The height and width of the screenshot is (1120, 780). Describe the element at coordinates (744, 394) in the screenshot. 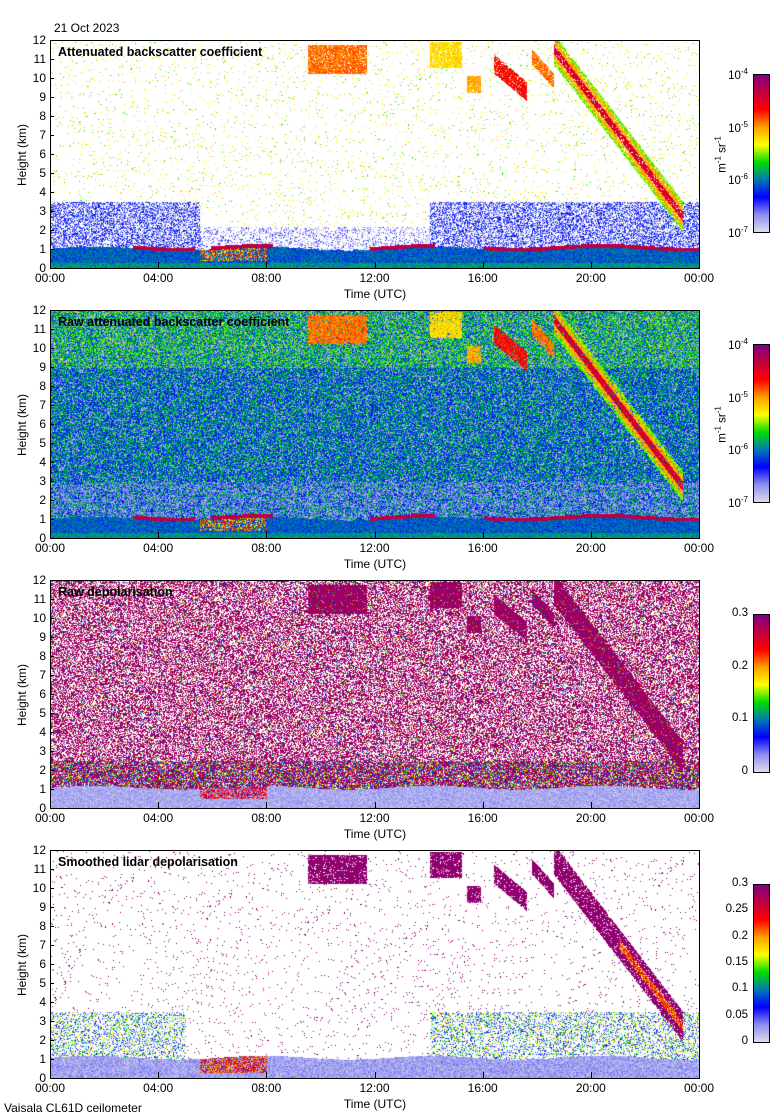

I see `tick-exponent: -5` at that location.